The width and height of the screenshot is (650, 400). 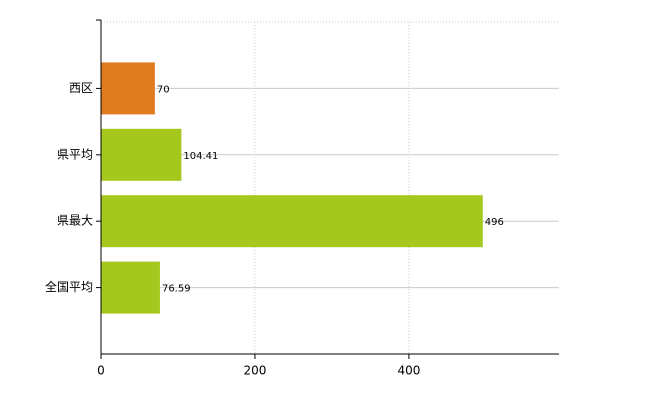 What do you see at coordinates (494, 222) in the screenshot?
I see `value-label: 496` at bounding box center [494, 222].